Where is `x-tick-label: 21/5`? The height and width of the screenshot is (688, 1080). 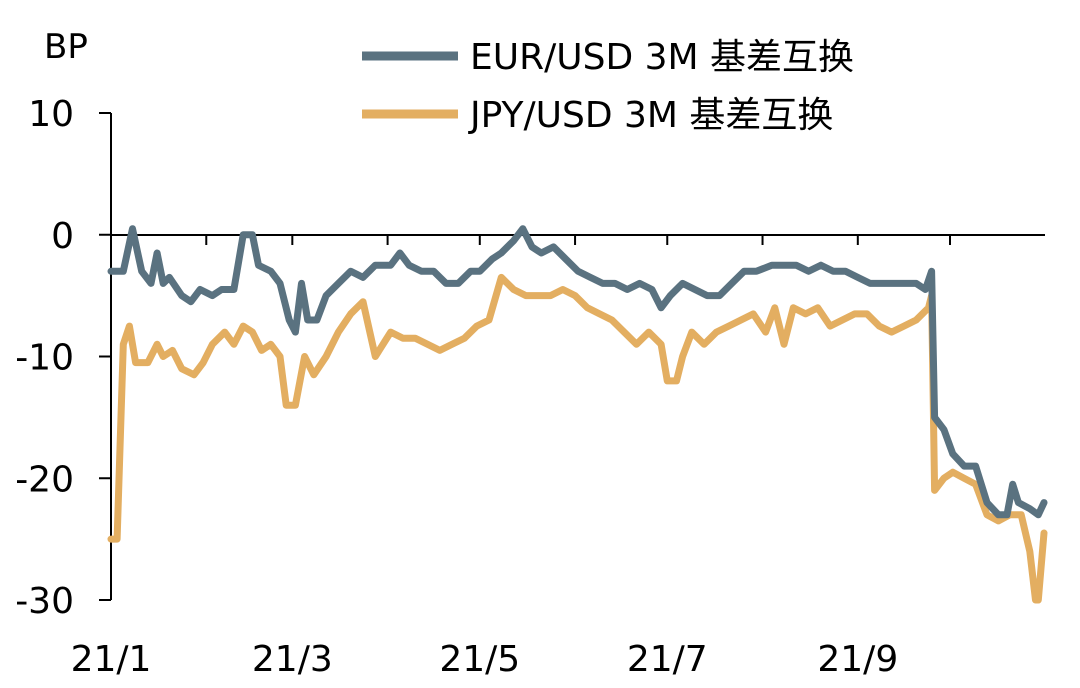 x-tick-label: 21/5 is located at coordinates (479, 659).